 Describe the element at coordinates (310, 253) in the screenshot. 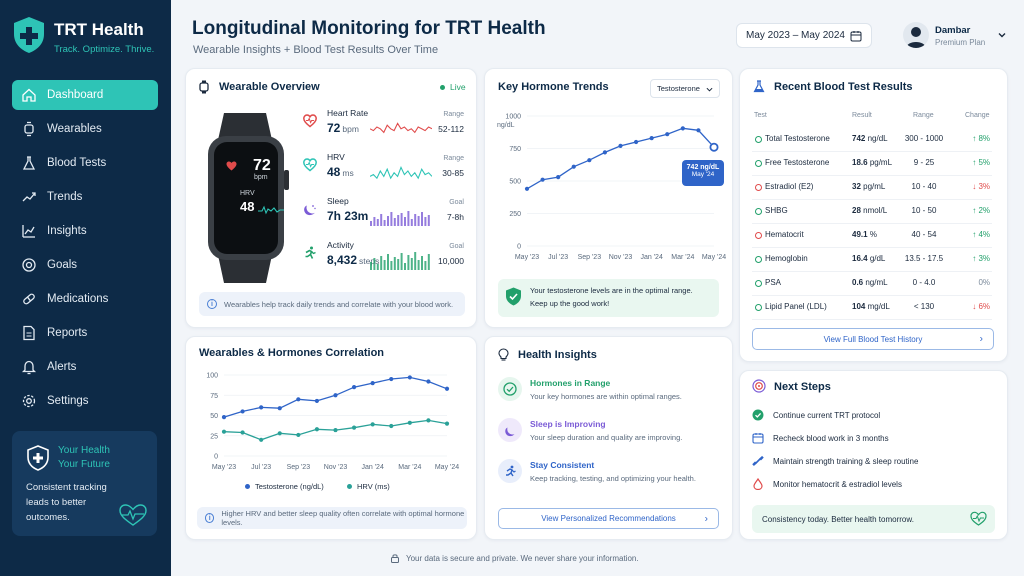

I see `running-icon` at that location.